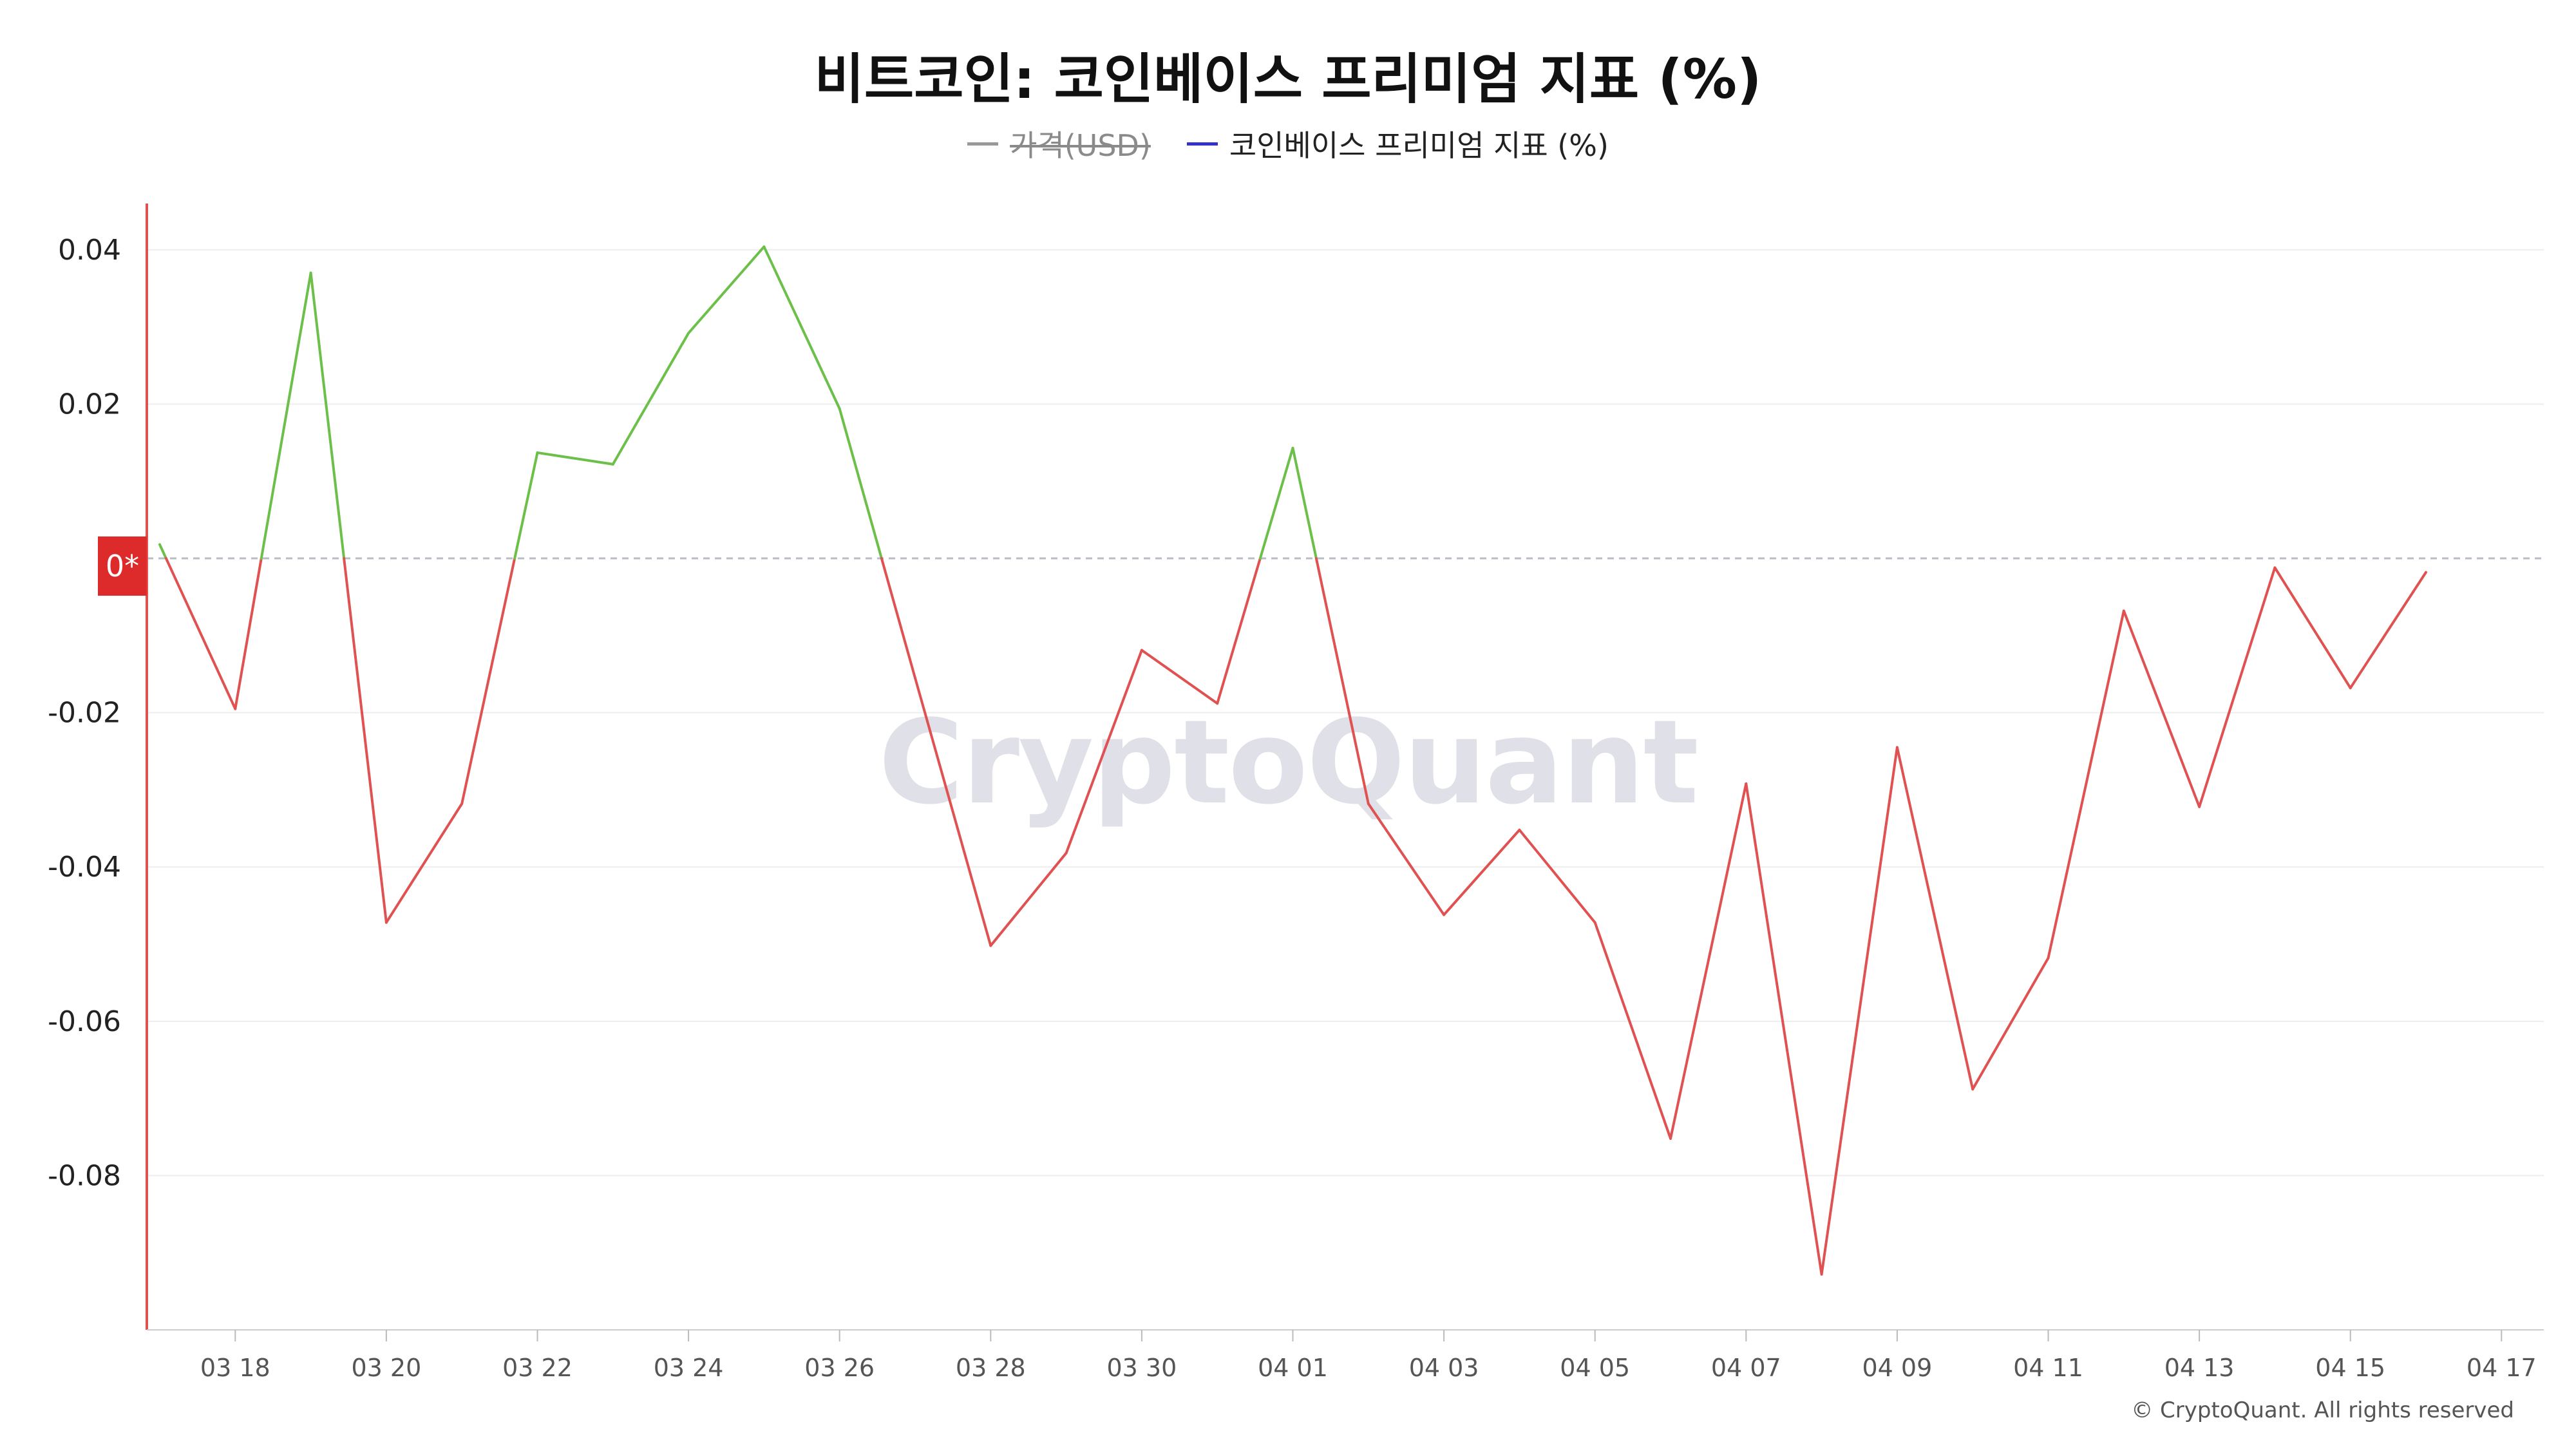  What do you see at coordinates (2322, 1410) in the screenshot?
I see `copyright-text: © CryptoQuant. All rights reserved` at bounding box center [2322, 1410].